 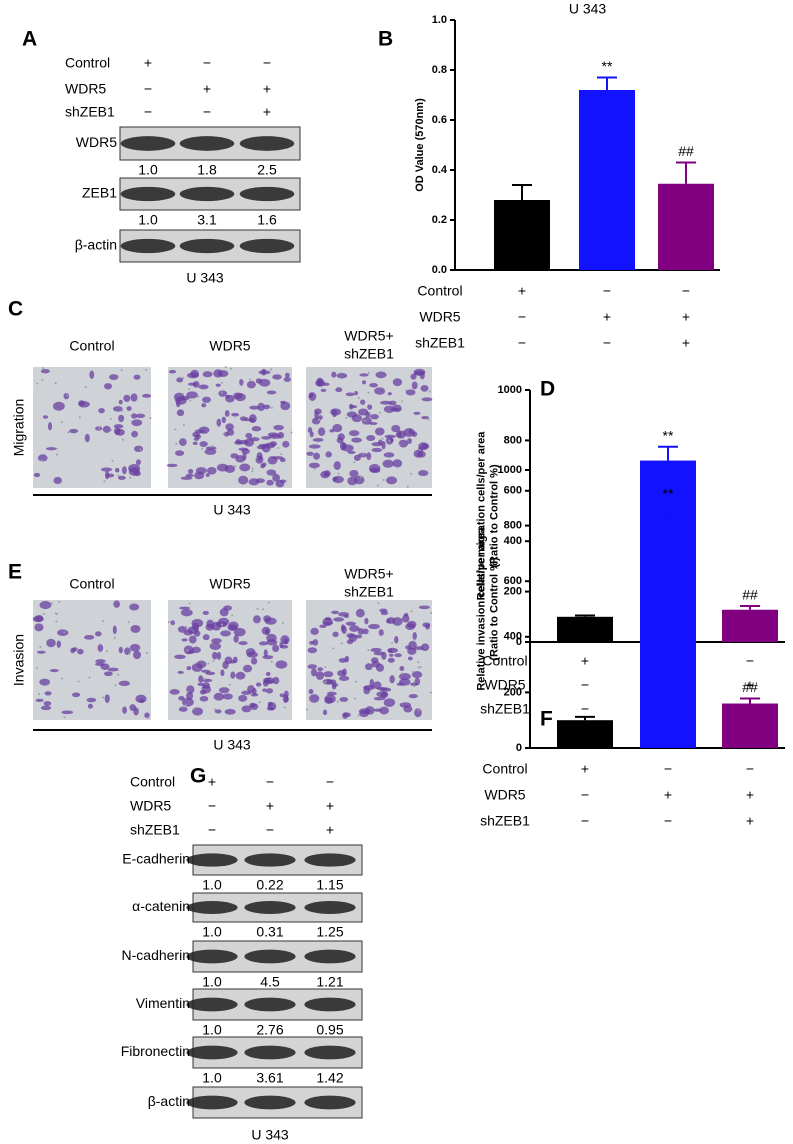 What do you see at coordinates (504, 795) in the screenshot?
I see `condition-name: WDR5` at bounding box center [504, 795].